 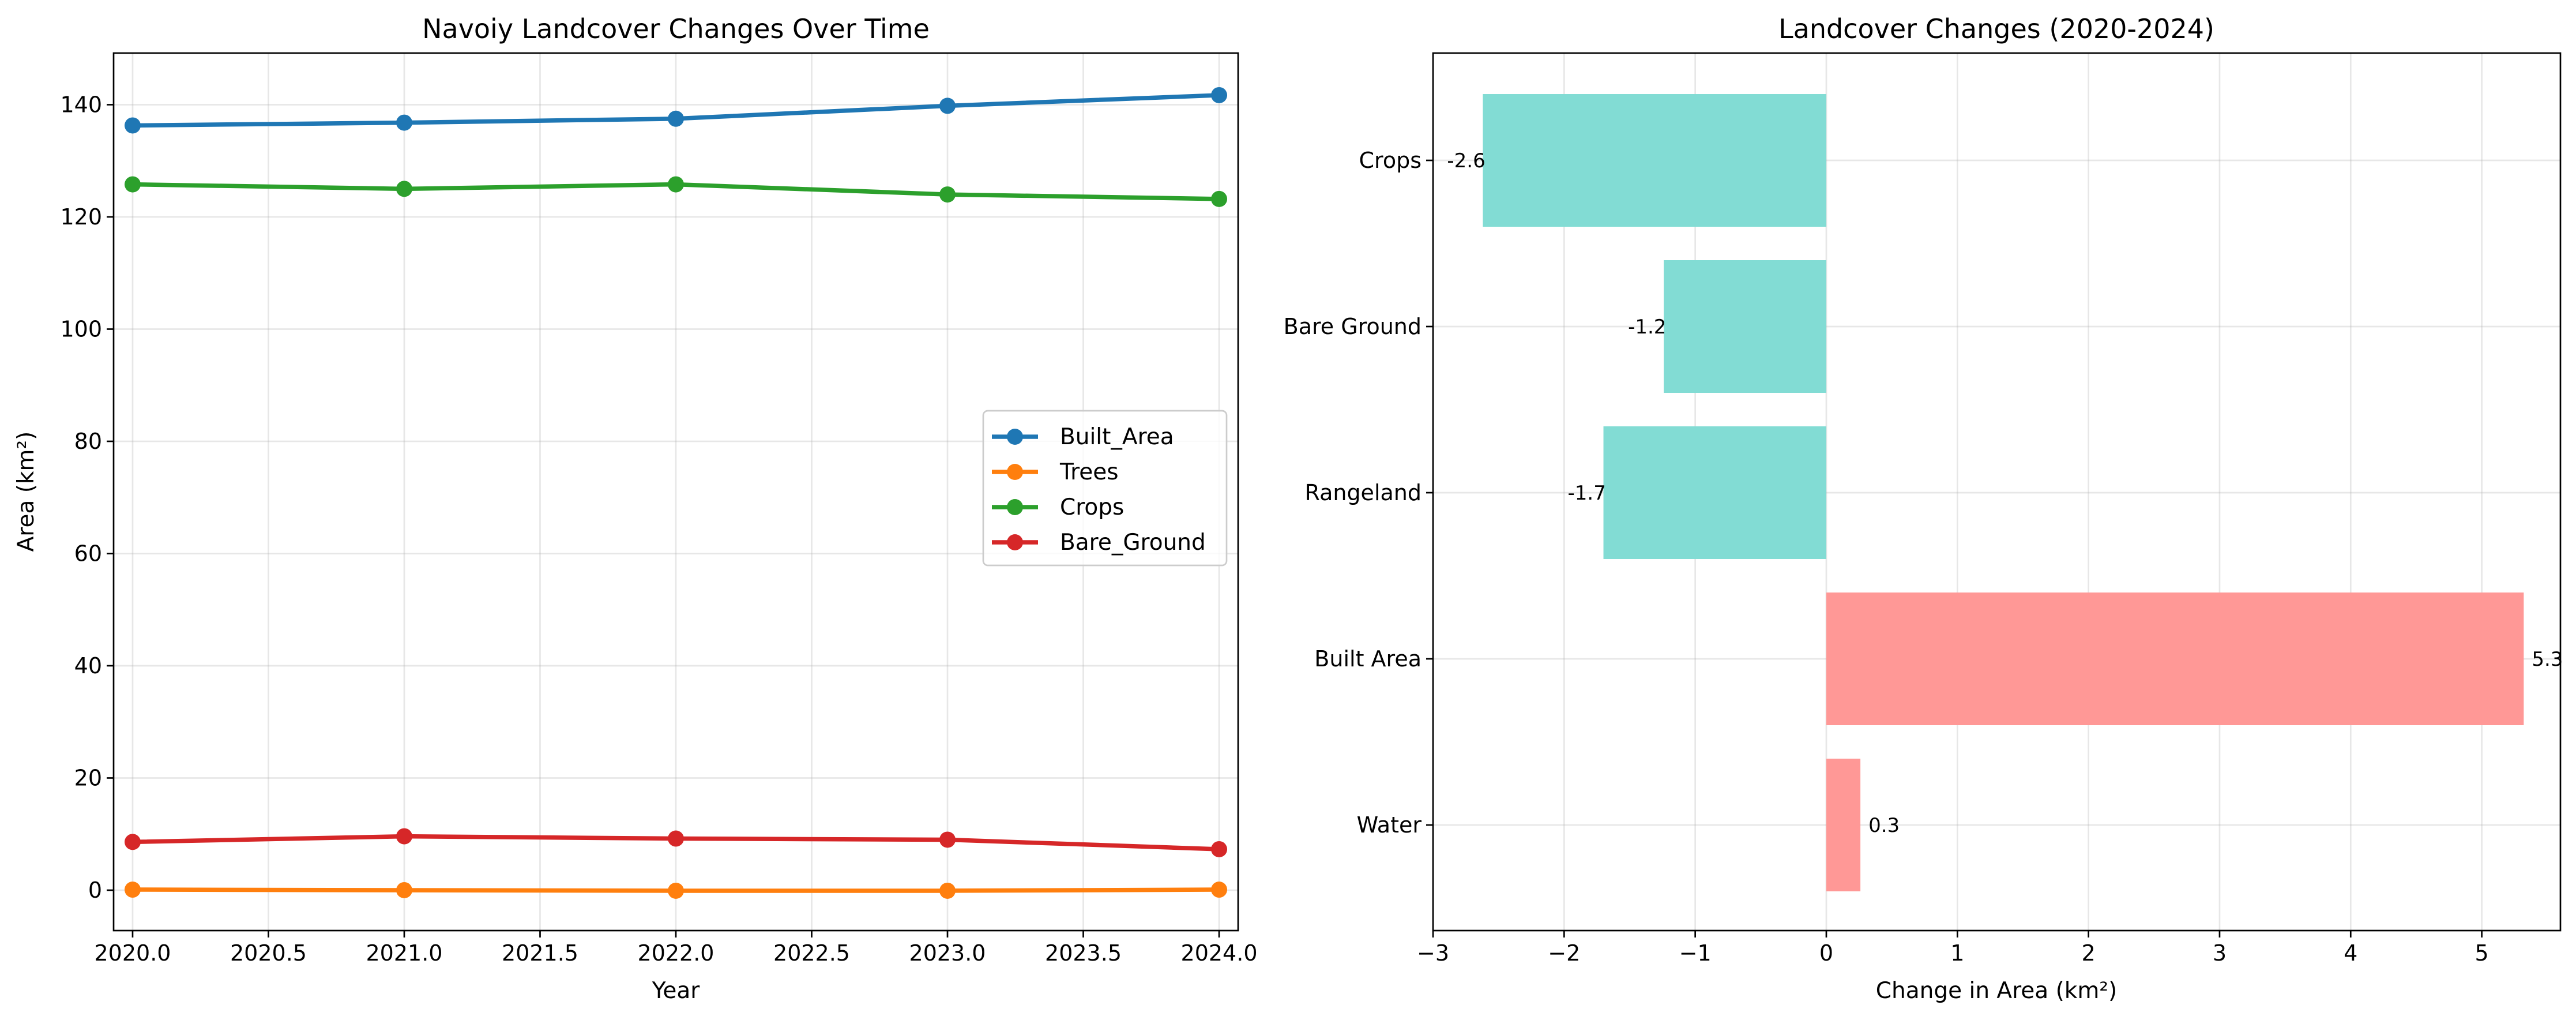 I want to click on bar-value-label: 5.3, so click(x=2547, y=659).